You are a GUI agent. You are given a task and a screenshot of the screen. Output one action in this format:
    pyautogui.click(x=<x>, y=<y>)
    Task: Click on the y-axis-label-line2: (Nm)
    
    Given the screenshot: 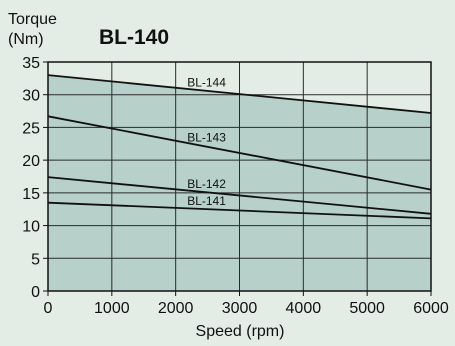 What is the action you would take?
    pyautogui.click(x=26, y=39)
    